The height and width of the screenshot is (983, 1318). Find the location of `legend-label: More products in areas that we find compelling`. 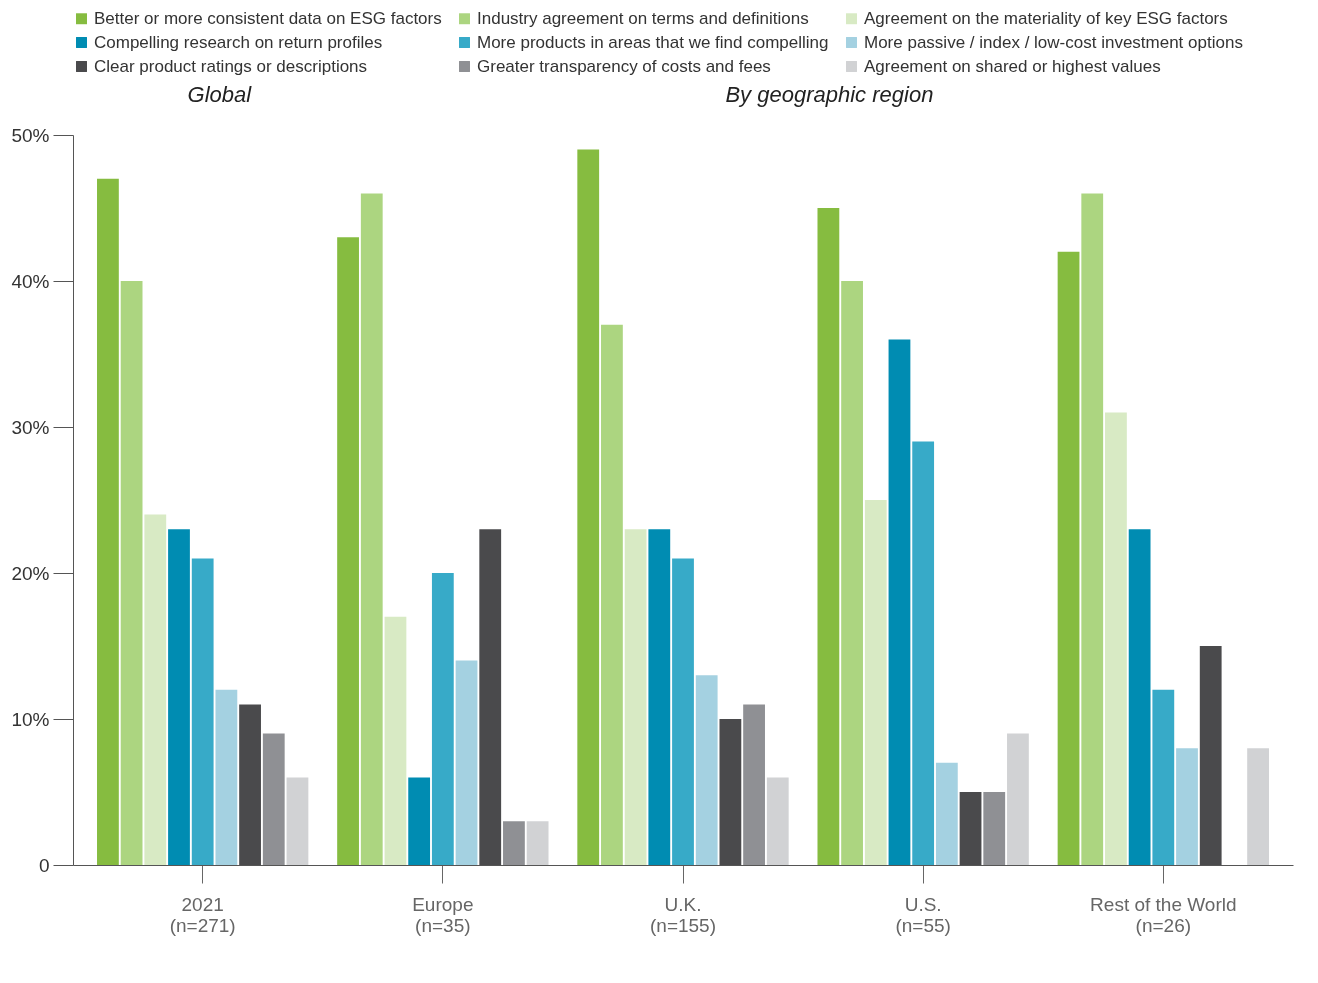

legend-label: More products in areas that we find compelling is located at coordinates (653, 42).